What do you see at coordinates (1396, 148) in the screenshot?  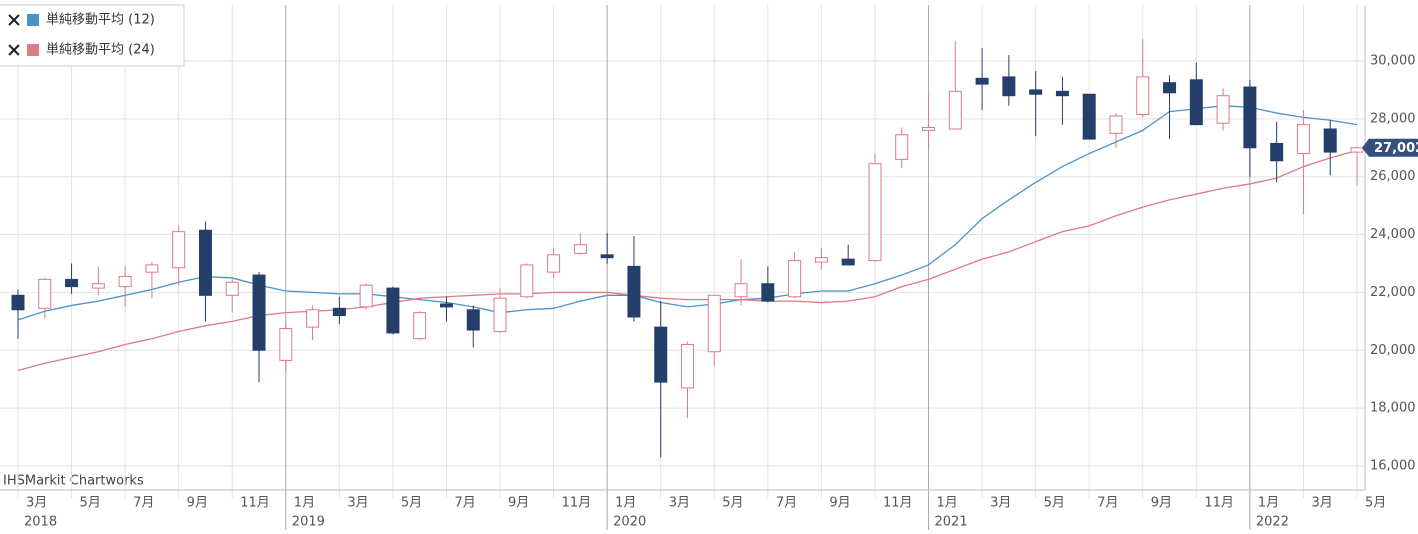 I see `current-value-label: 27,002` at bounding box center [1396, 148].